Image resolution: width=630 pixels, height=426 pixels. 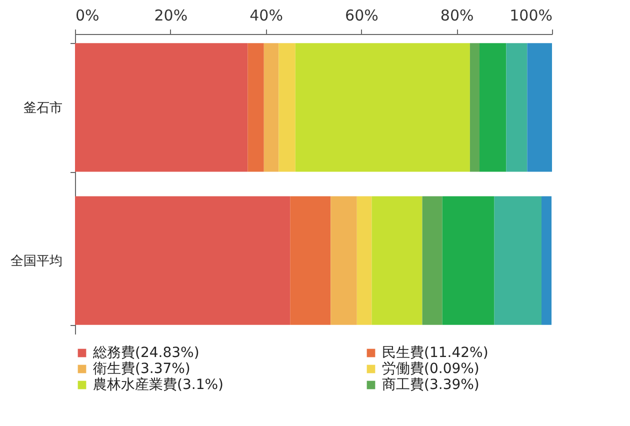 What do you see at coordinates (431, 369) in the screenshot?
I see `legend-label: 労働費(0.09%)` at bounding box center [431, 369].